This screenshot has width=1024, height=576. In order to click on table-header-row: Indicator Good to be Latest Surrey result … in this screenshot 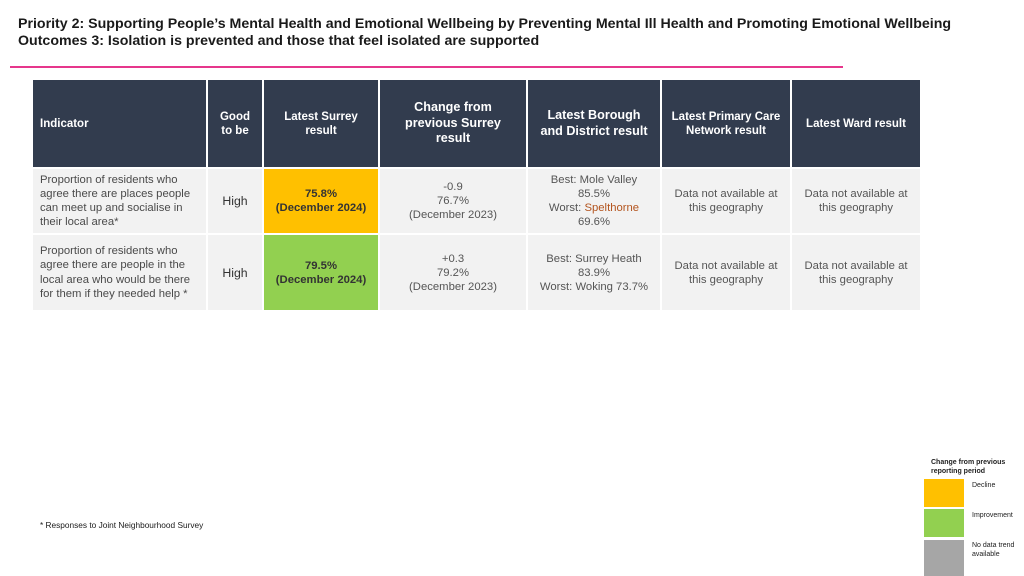, I will do `click(476, 123)`.